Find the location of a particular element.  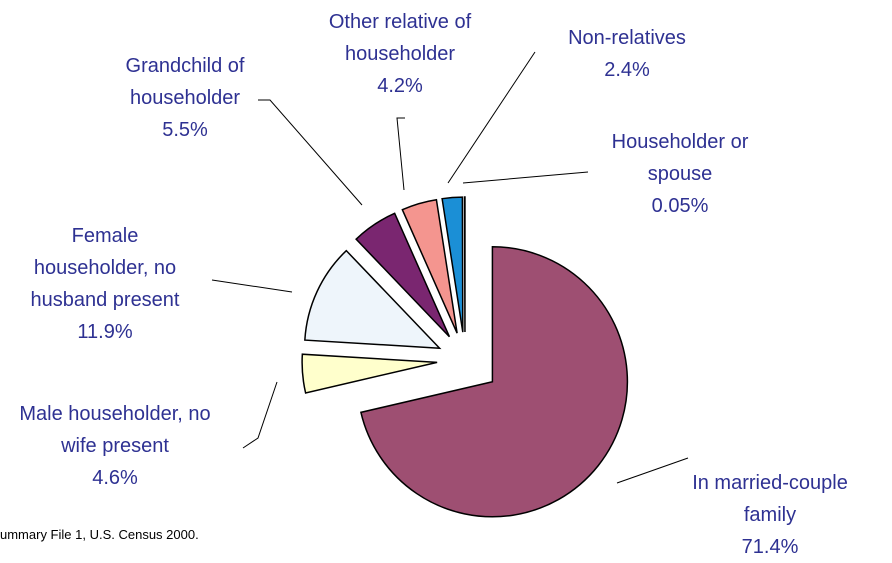

footnote: ummary File 1, U.S. Census 2000. is located at coordinates (99, 534).